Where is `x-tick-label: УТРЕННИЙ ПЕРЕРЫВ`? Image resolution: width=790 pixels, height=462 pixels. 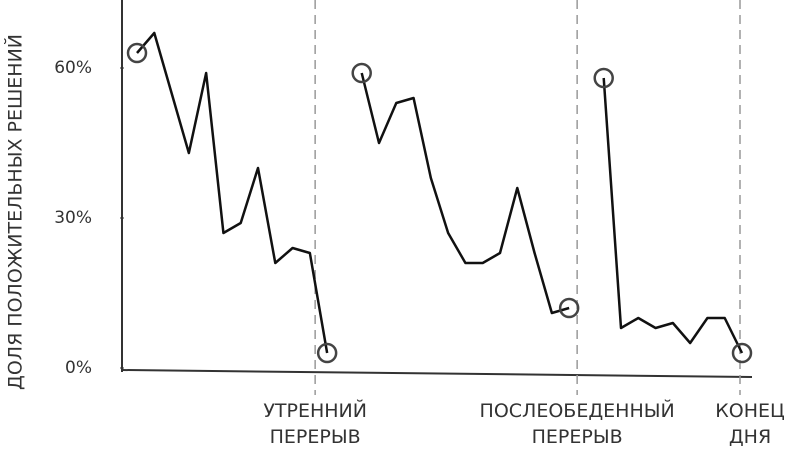 x-tick-label: УТРЕННИЙ ПЕРЕРЫВ is located at coordinates (315, 424).